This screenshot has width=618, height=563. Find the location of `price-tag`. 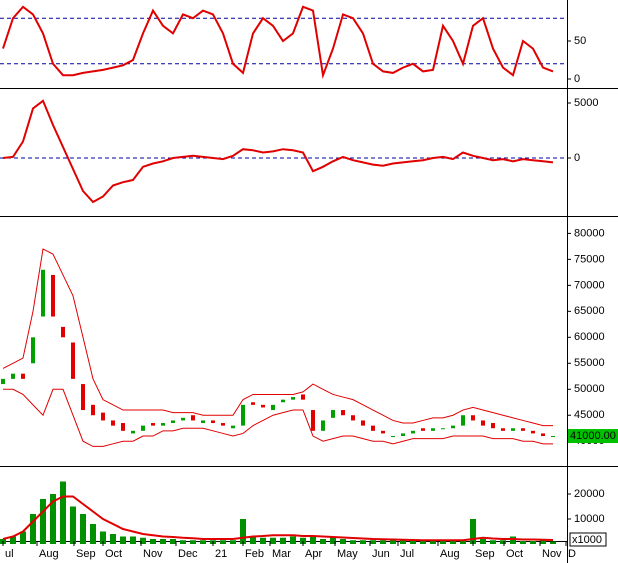

price-tag is located at coordinates (593, 436).